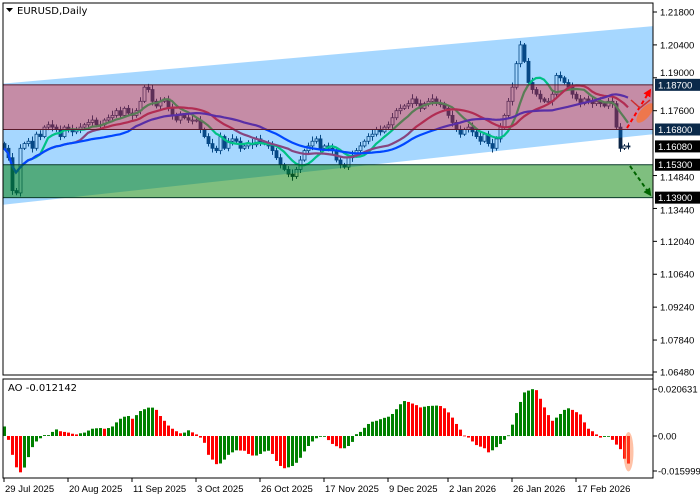 This screenshot has width=700, height=500. What do you see at coordinates (352, 489) in the screenshot?
I see `date-tick-label: 17 Nov 2025` at bounding box center [352, 489].